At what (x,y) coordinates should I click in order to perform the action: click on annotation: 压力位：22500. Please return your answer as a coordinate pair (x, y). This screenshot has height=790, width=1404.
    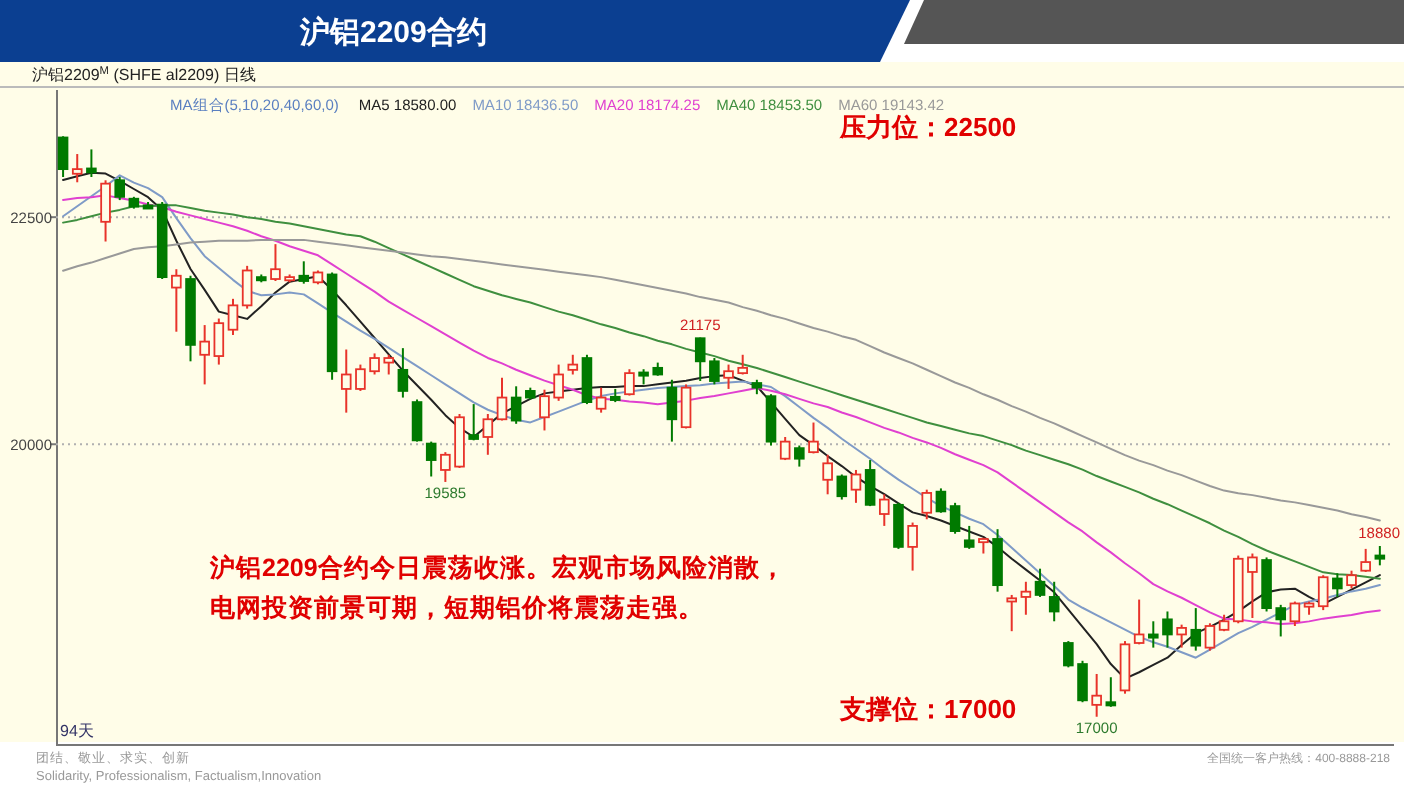
    Looking at the image, I should click on (927, 127).